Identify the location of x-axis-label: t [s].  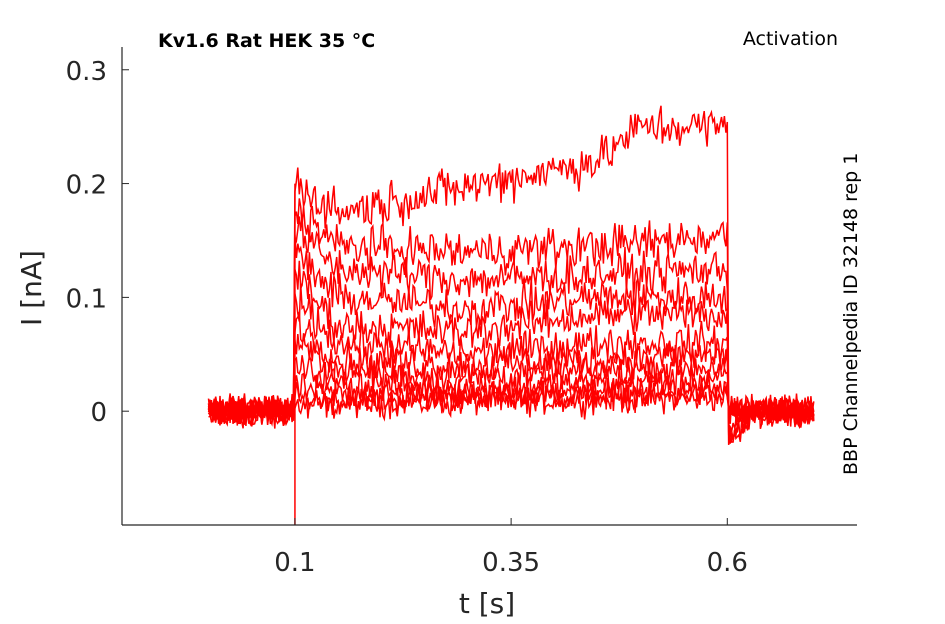
(487, 603).